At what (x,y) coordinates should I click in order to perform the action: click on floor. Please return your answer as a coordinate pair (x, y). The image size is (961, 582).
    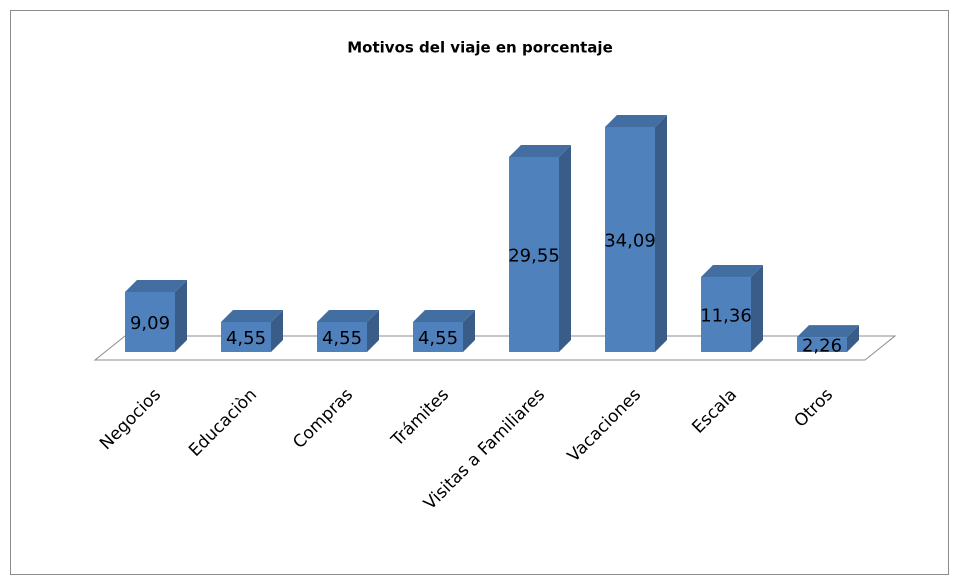
    Looking at the image, I should click on (495, 348).